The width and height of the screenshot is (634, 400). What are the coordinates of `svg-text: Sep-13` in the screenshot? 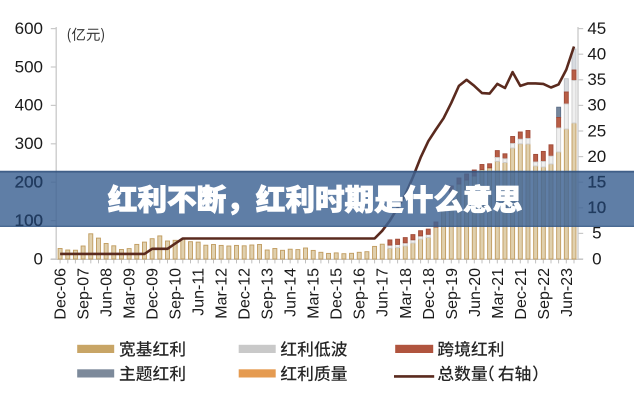 It's located at (268, 294).